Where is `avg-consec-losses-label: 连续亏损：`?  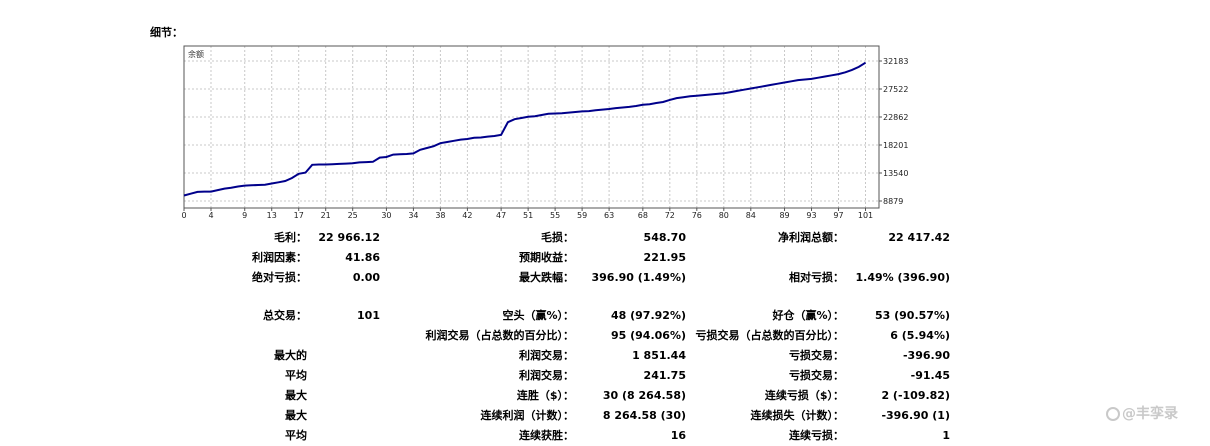
avg-consec-losses-label: 连续亏损： is located at coordinates (816, 435).